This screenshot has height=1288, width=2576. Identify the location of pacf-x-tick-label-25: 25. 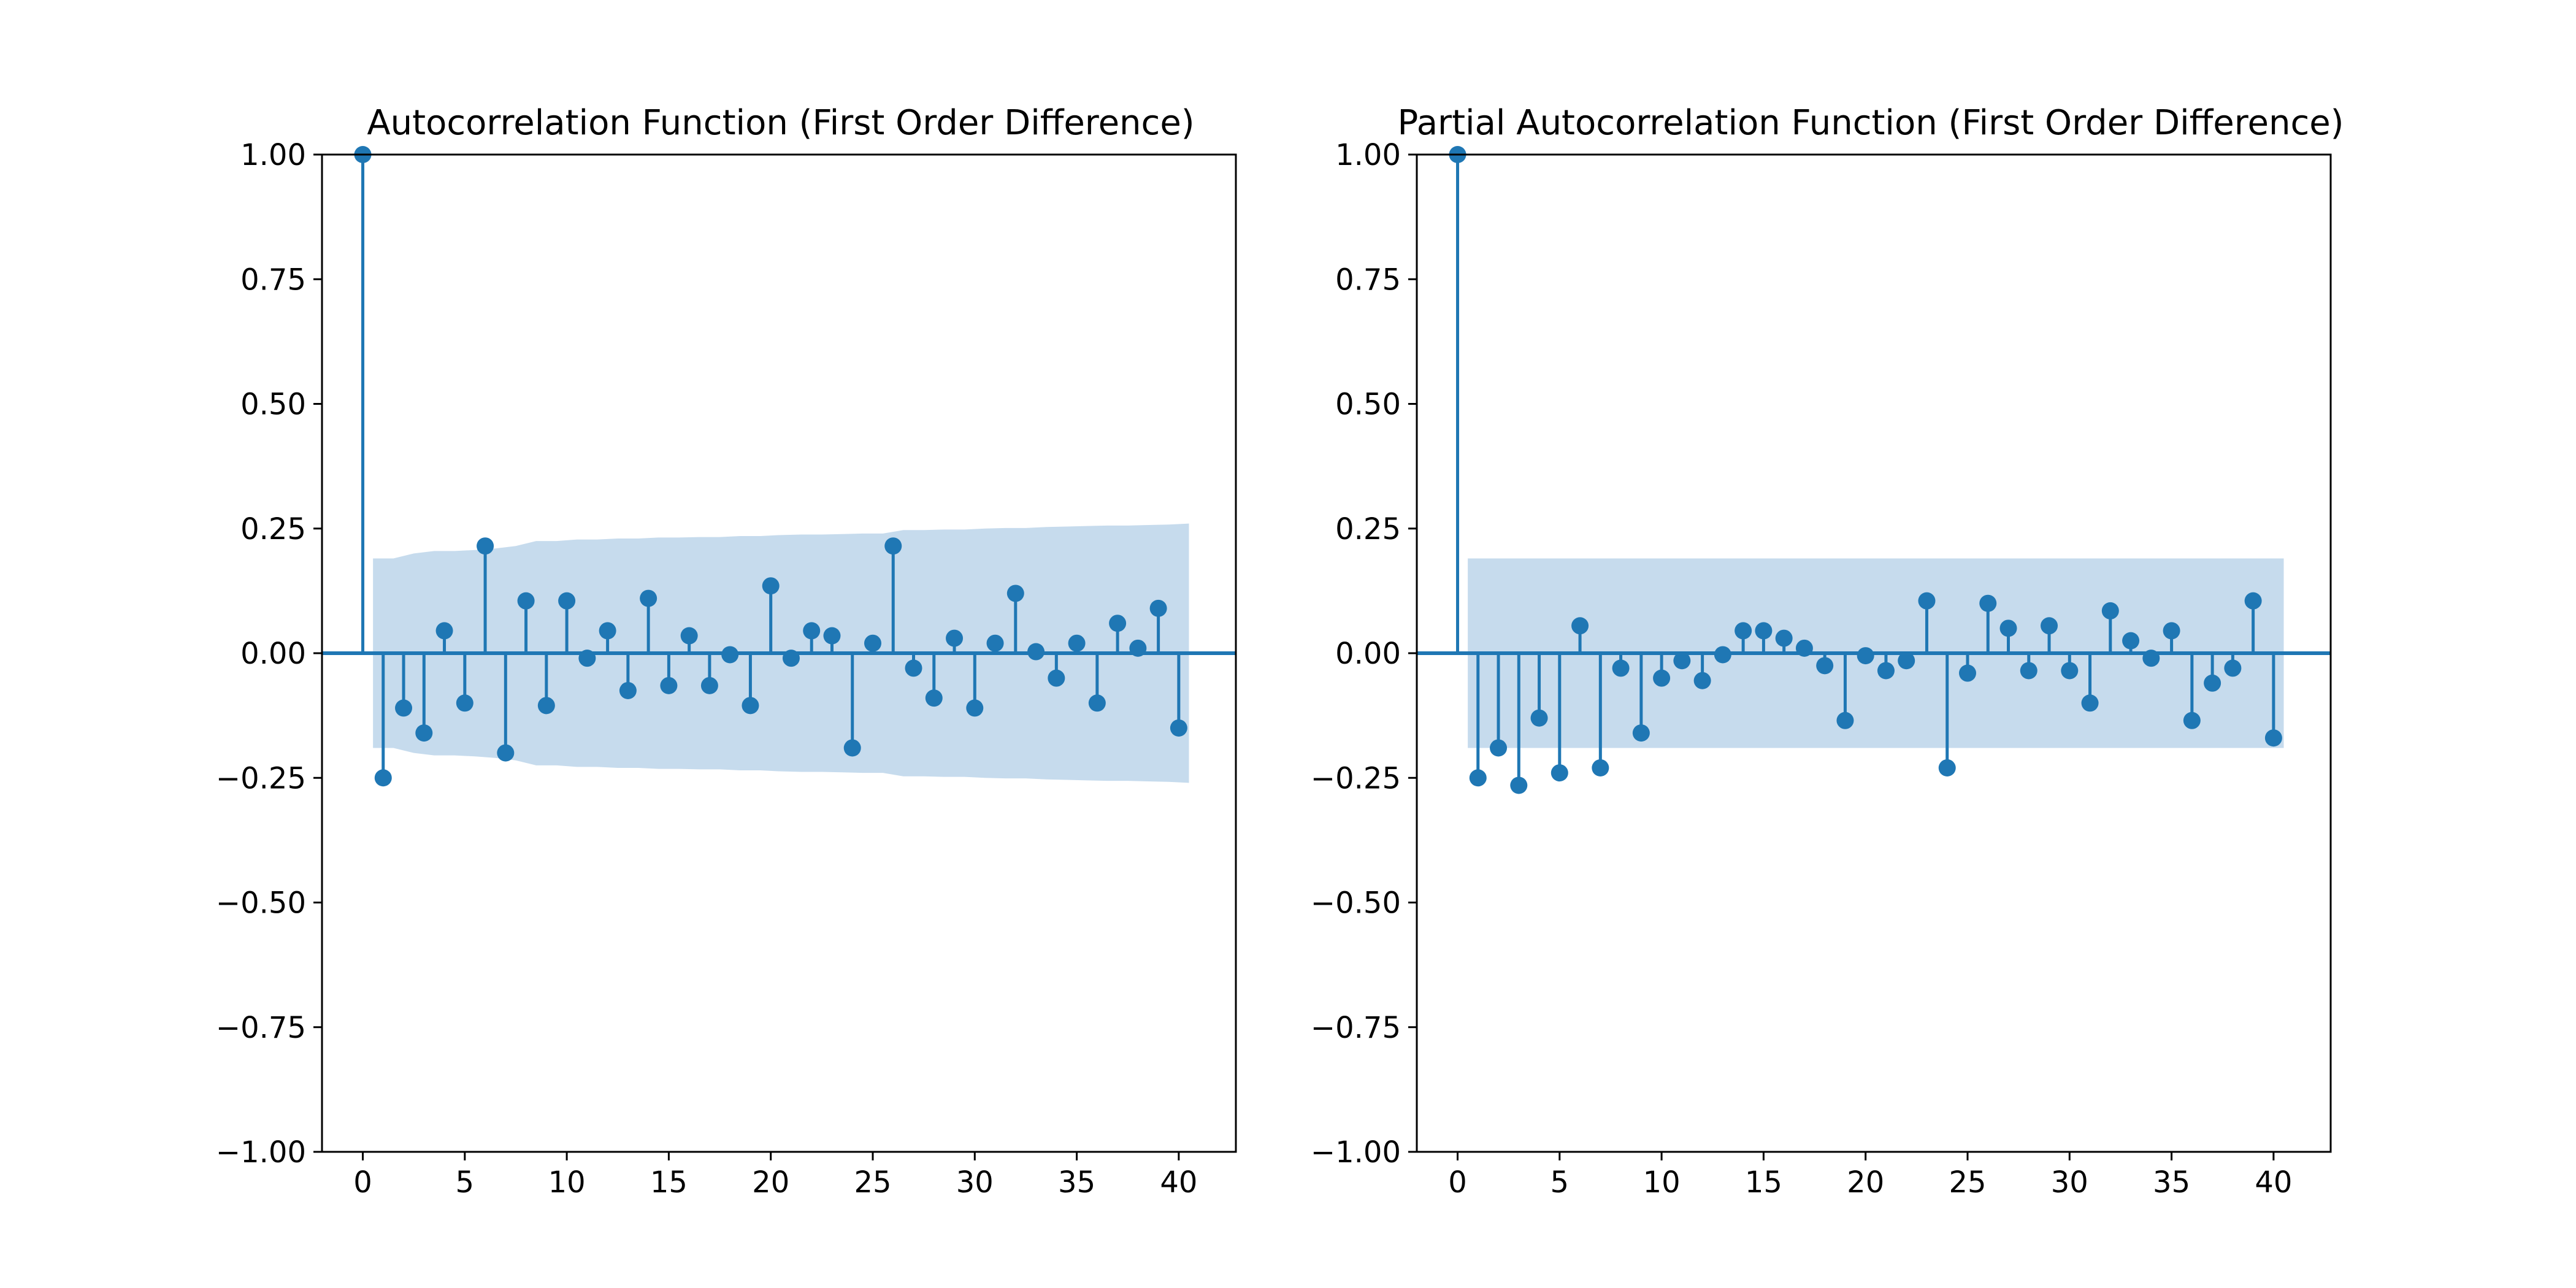
(1967, 1182).